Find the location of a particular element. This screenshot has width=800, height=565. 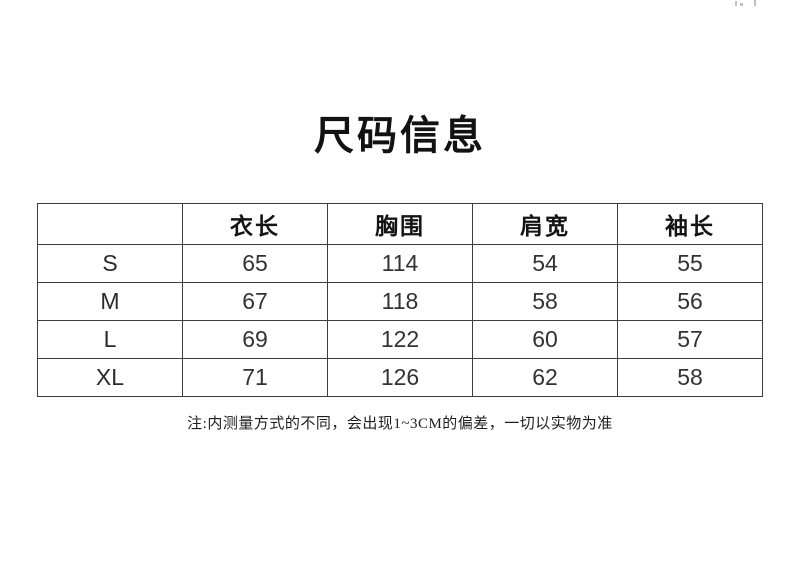

value-cell: 126 is located at coordinates (400, 377).